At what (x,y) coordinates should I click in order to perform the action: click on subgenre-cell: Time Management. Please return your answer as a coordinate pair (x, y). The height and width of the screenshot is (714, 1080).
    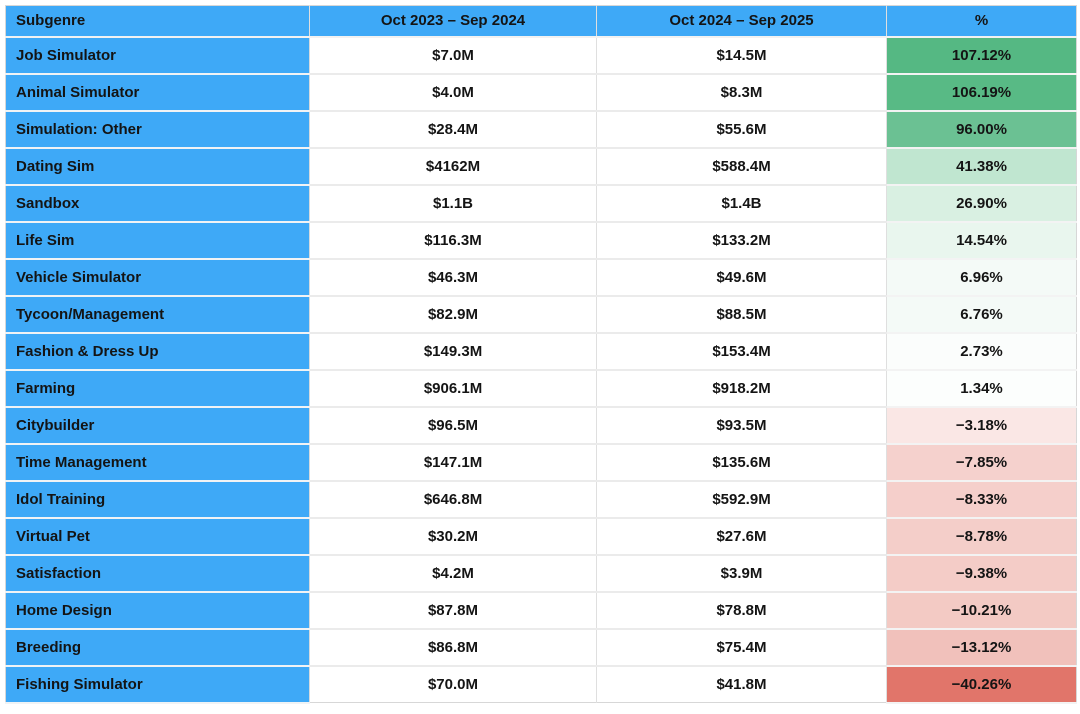
    Looking at the image, I should click on (157, 462).